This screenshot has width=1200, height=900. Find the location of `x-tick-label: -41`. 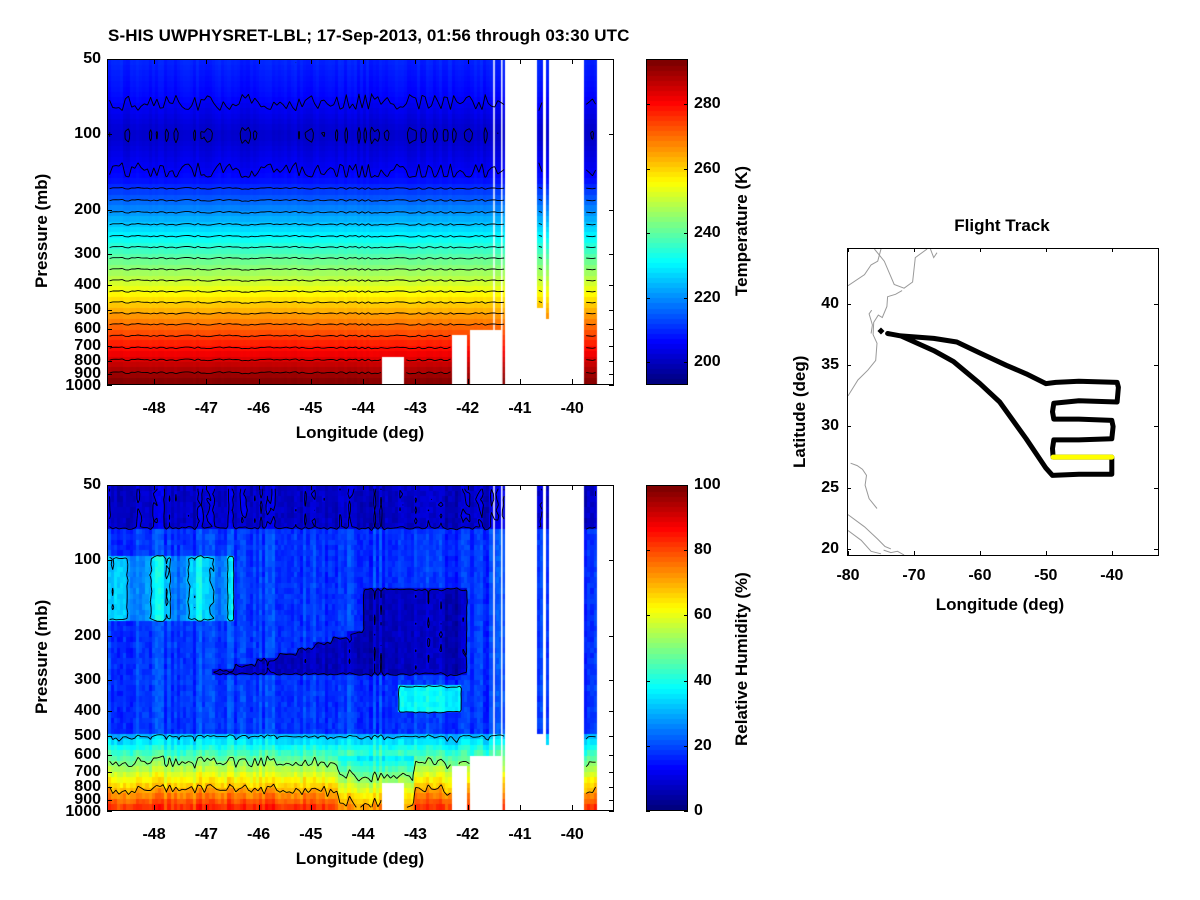

x-tick-label: -41 is located at coordinates (520, 834).